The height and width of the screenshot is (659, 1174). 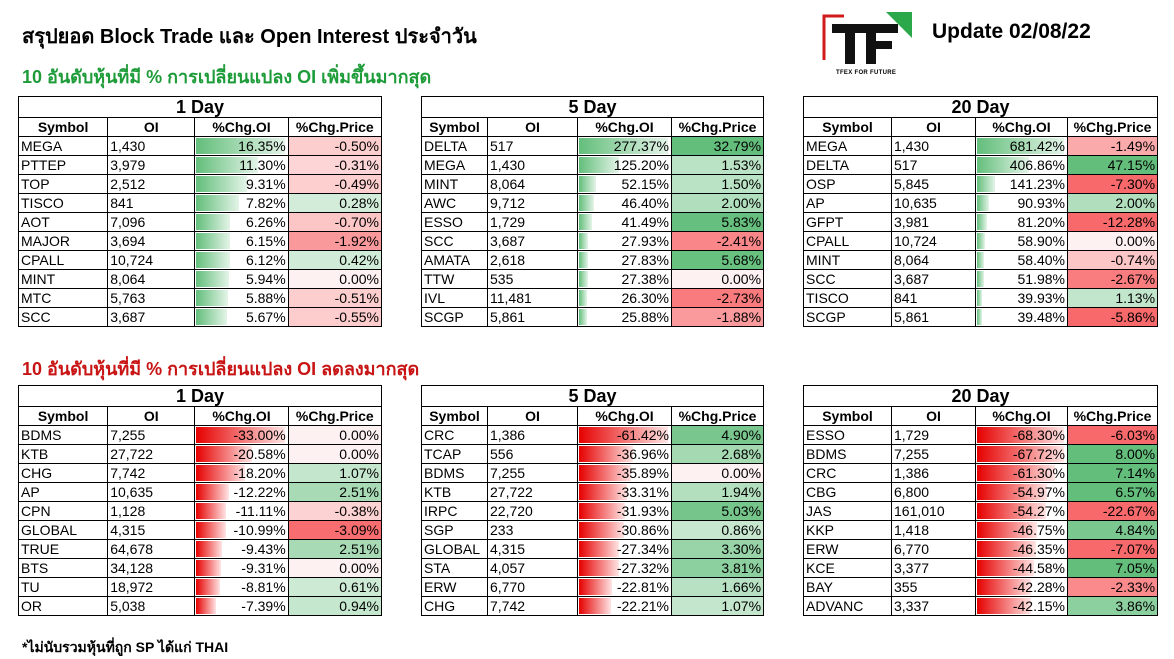 I want to click on chg-price-cell: 7.14%, so click(x=1112, y=473).